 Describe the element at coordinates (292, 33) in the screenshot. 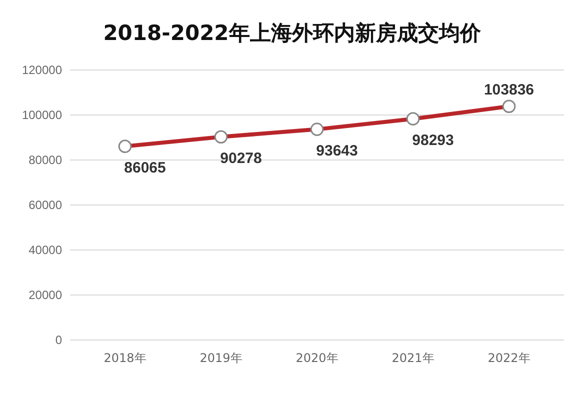

I see `chart-title: 2018-2022年上海外环内新房成交均价` at that location.